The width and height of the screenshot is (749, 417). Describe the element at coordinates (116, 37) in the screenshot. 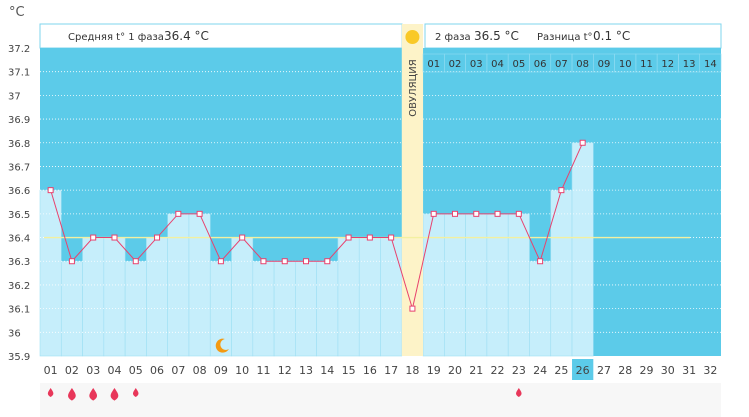

I see `phase1-label: Средняя t° 1 фаза` at that location.